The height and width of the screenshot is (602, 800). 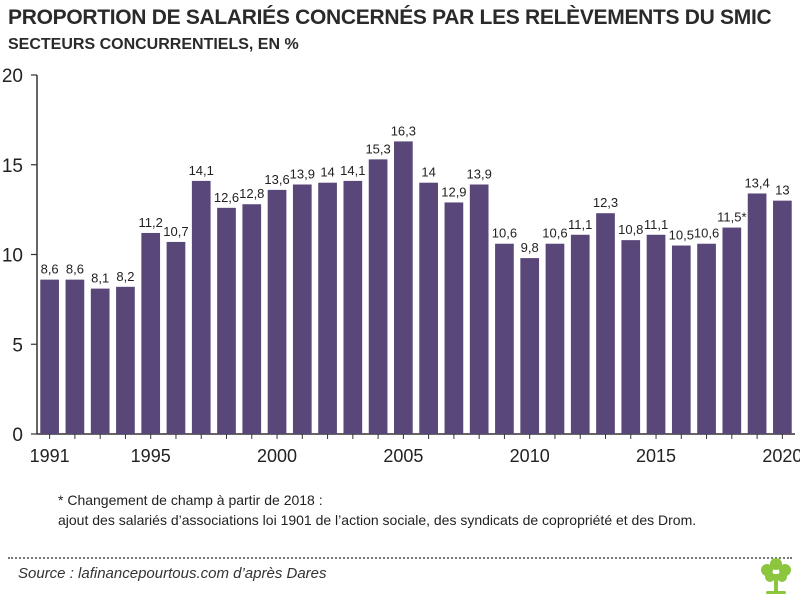 I want to click on x-tick-label: 2015, so click(x=656, y=456).